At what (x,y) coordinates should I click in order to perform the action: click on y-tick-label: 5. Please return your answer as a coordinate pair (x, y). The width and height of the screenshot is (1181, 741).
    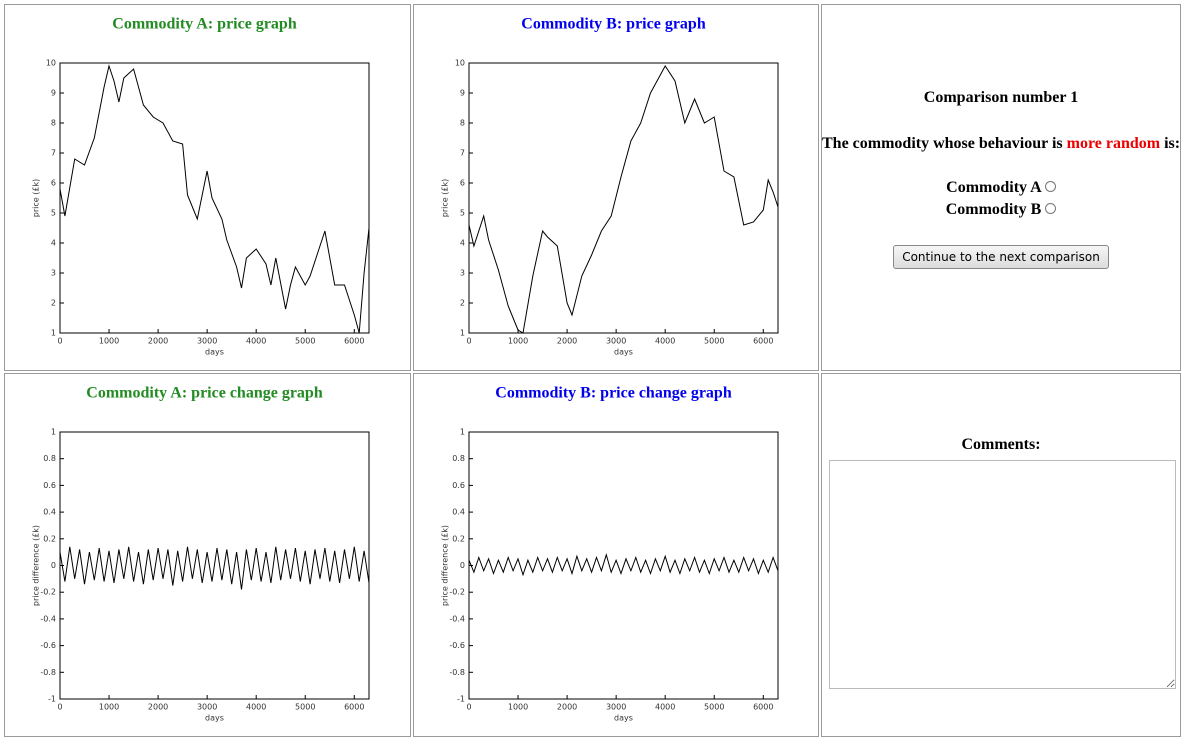
    Looking at the image, I should click on (462, 213).